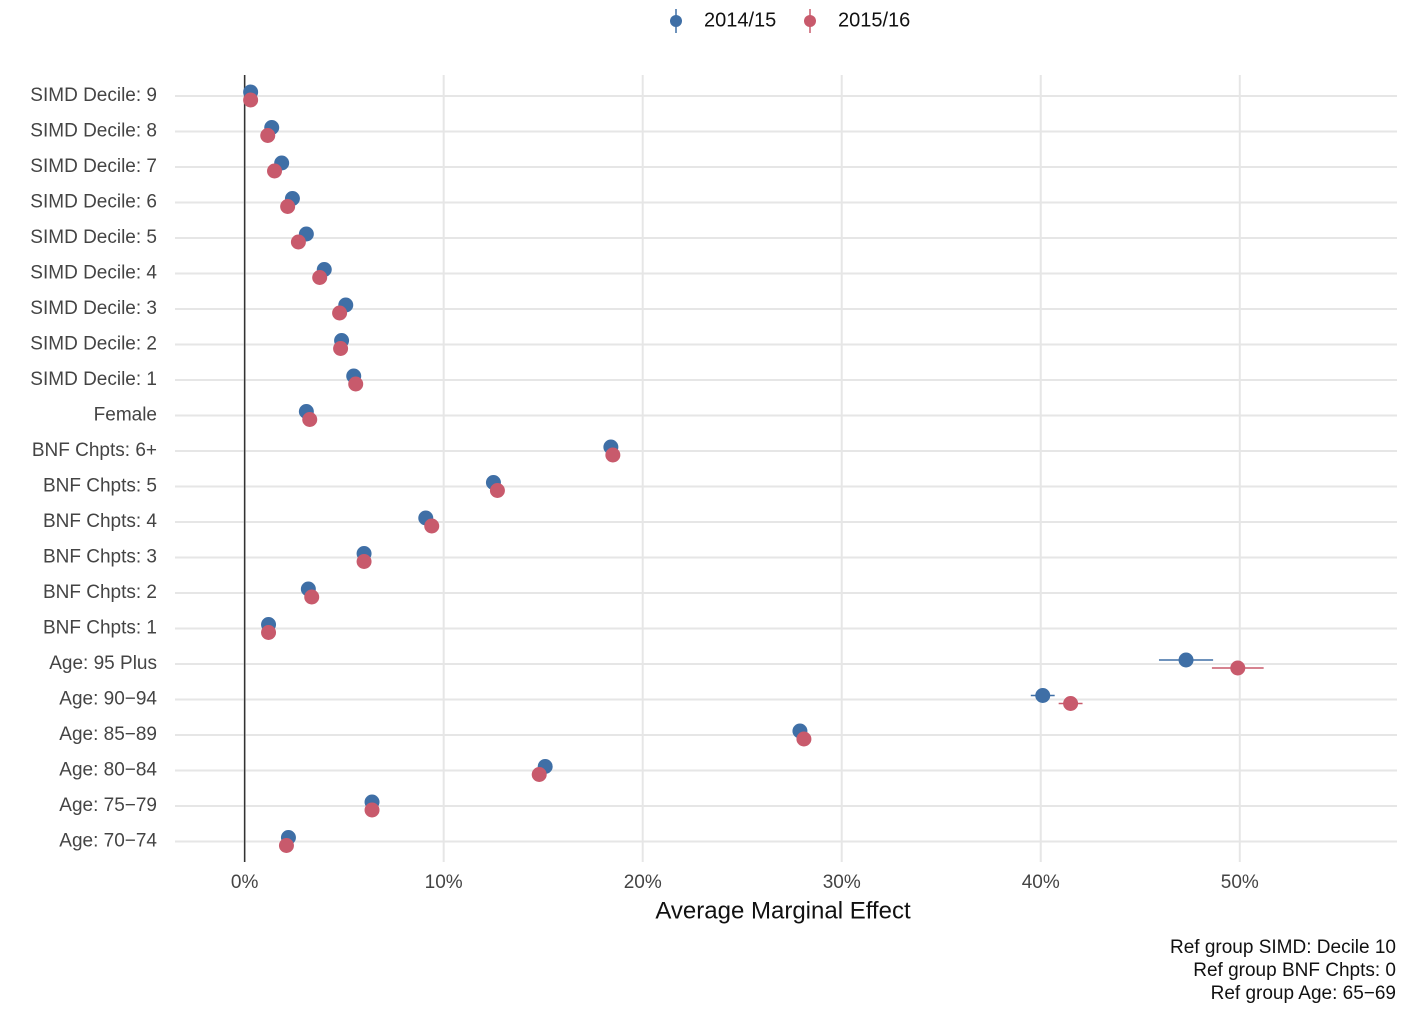 This screenshot has width=1405, height=1017. What do you see at coordinates (93, 273) in the screenshot?
I see `y-tick-label: SIMD Decile: 4` at bounding box center [93, 273].